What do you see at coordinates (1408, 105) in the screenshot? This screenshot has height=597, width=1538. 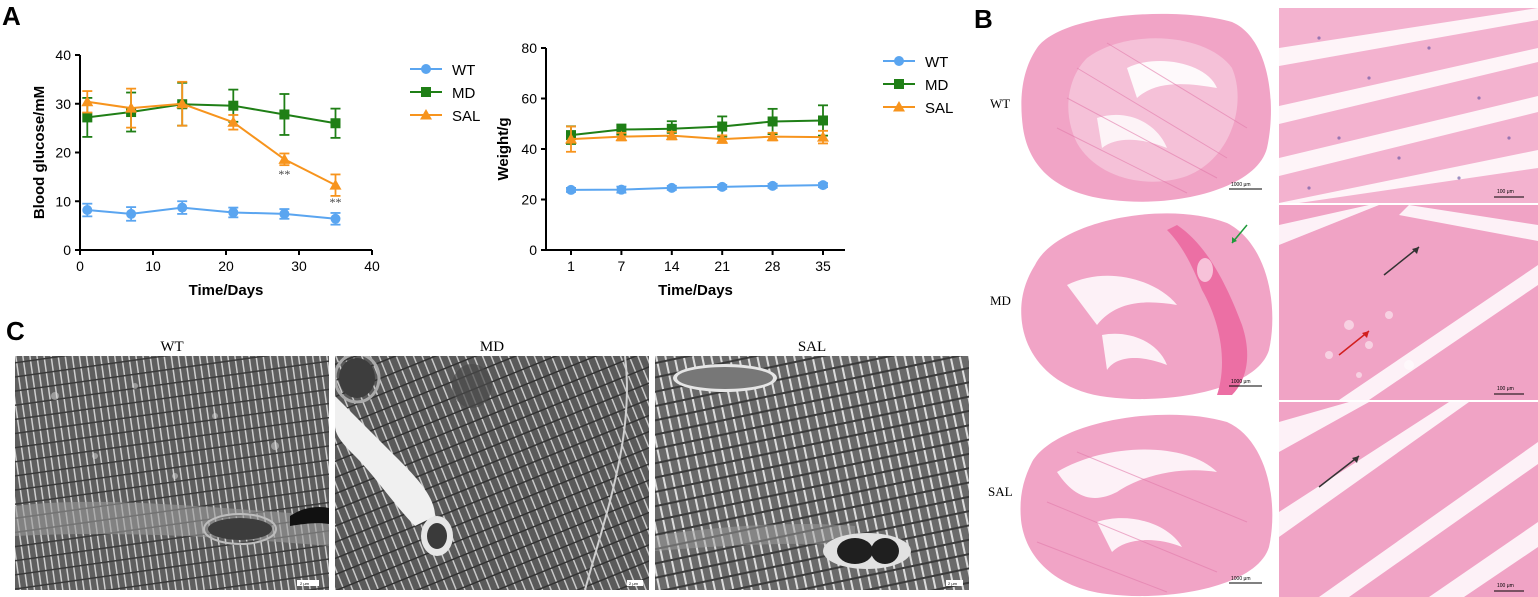 I see `histology-wt-high-mag: 100 μm` at bounding box center [1408, 105].